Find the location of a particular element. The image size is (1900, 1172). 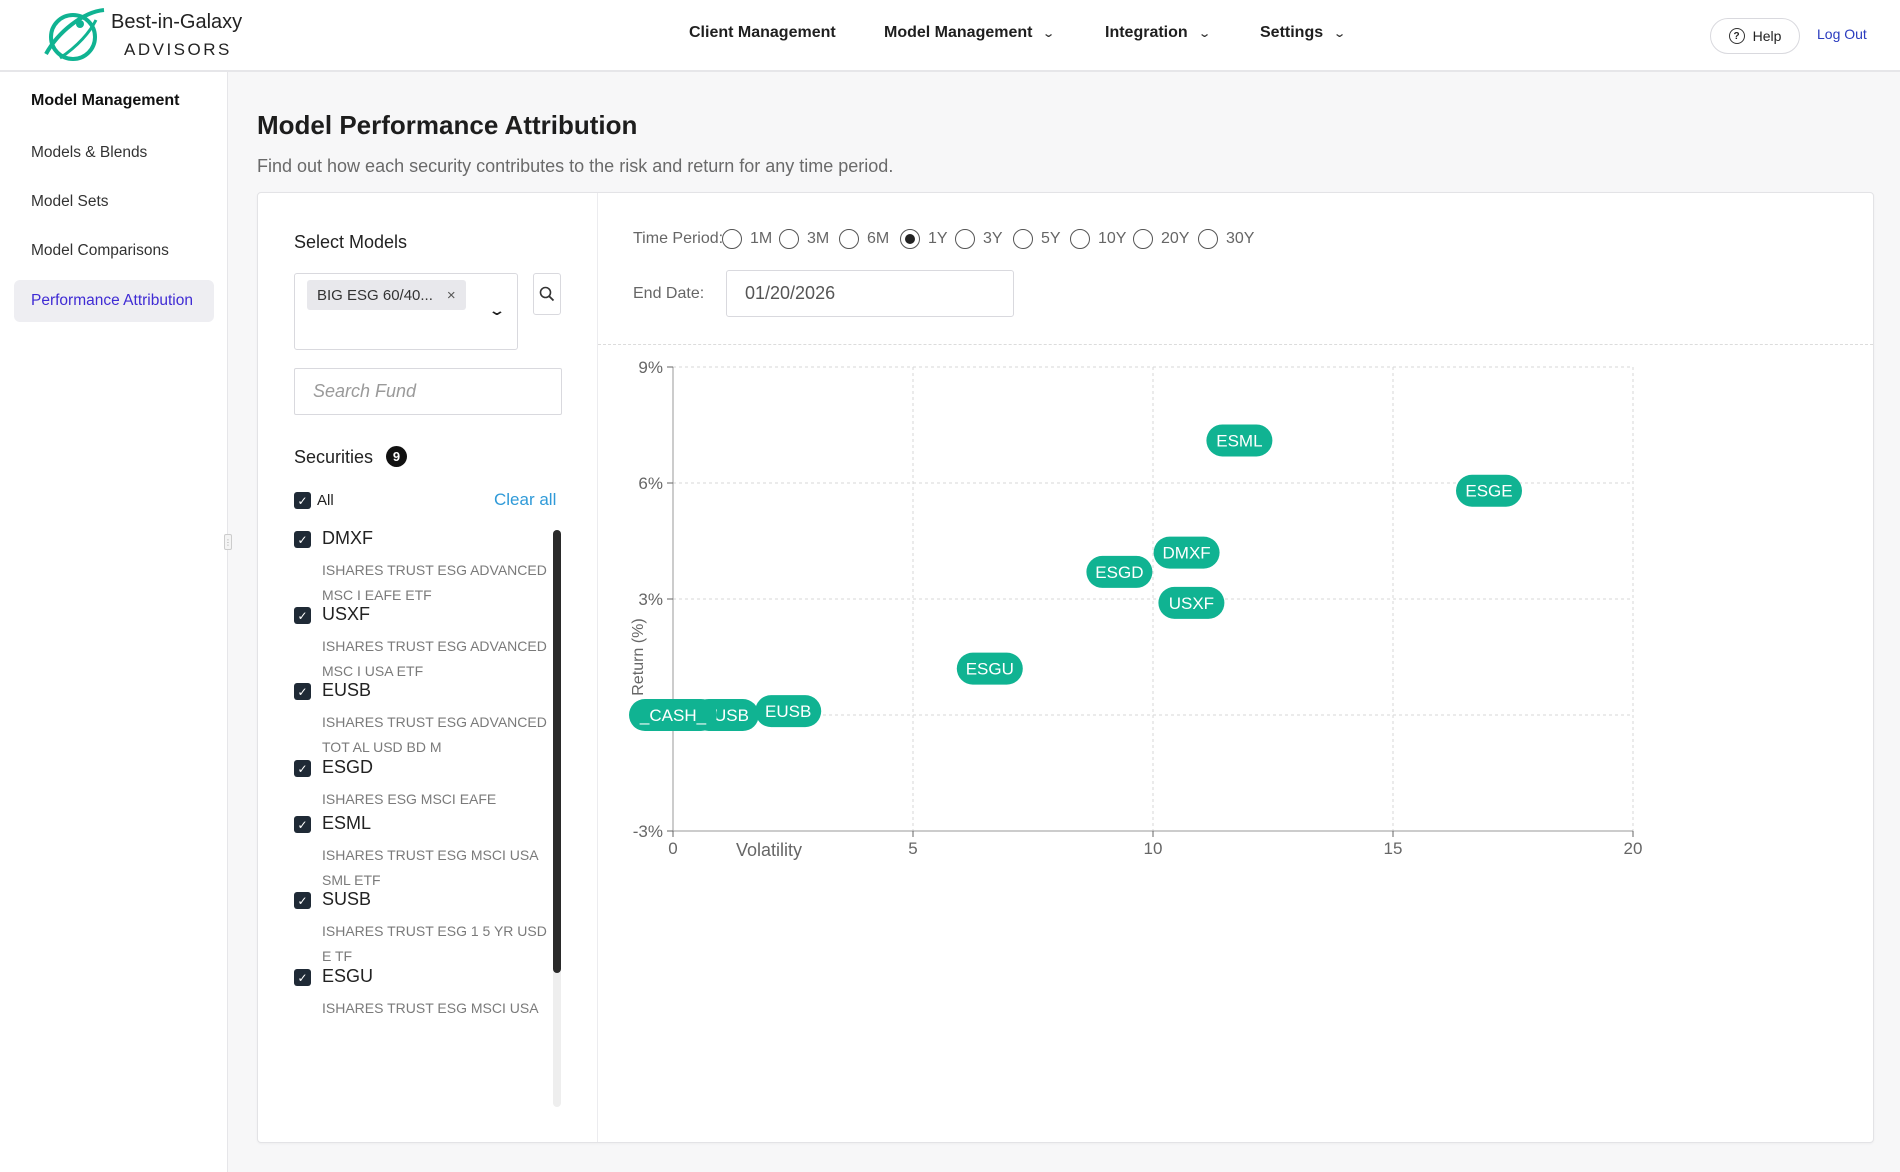

time-period-radio-5y: 5Y is located at coordinates (1037, 239).